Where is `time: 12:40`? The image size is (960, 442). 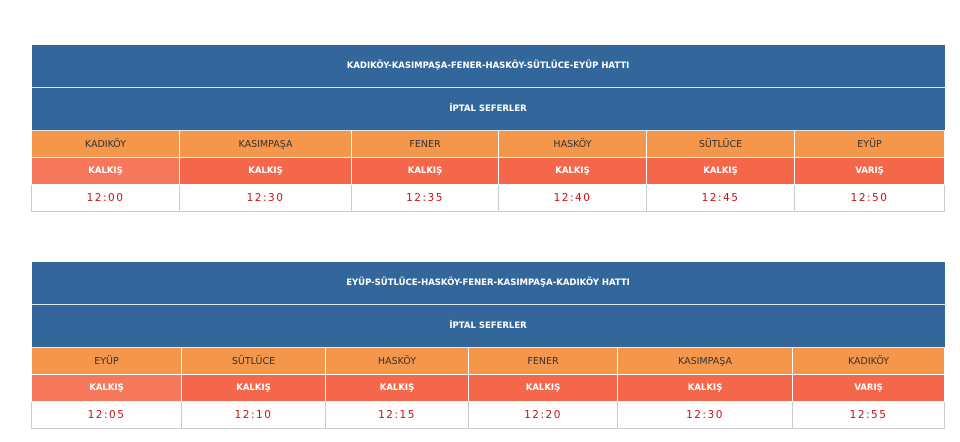
time: 12:40 is located at coordinates (572, 198).